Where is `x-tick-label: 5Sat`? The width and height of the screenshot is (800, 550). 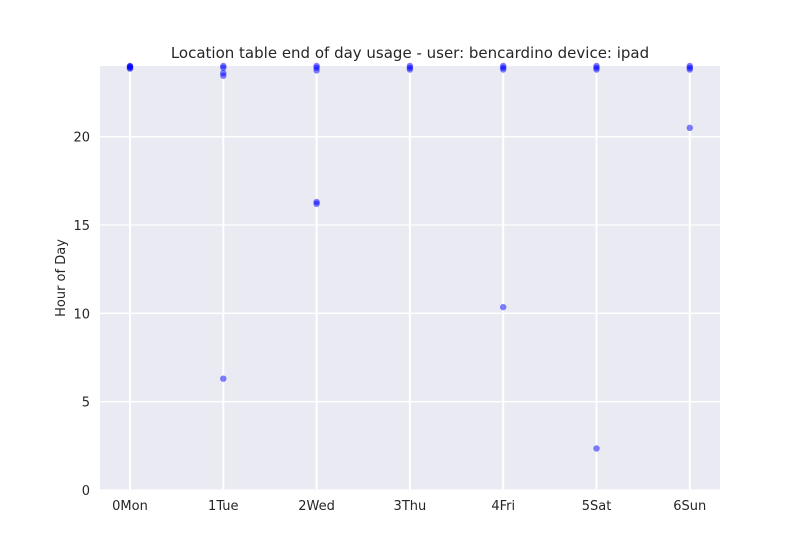
x-tick-label: 5Sat is located at coordinates (597, 506).